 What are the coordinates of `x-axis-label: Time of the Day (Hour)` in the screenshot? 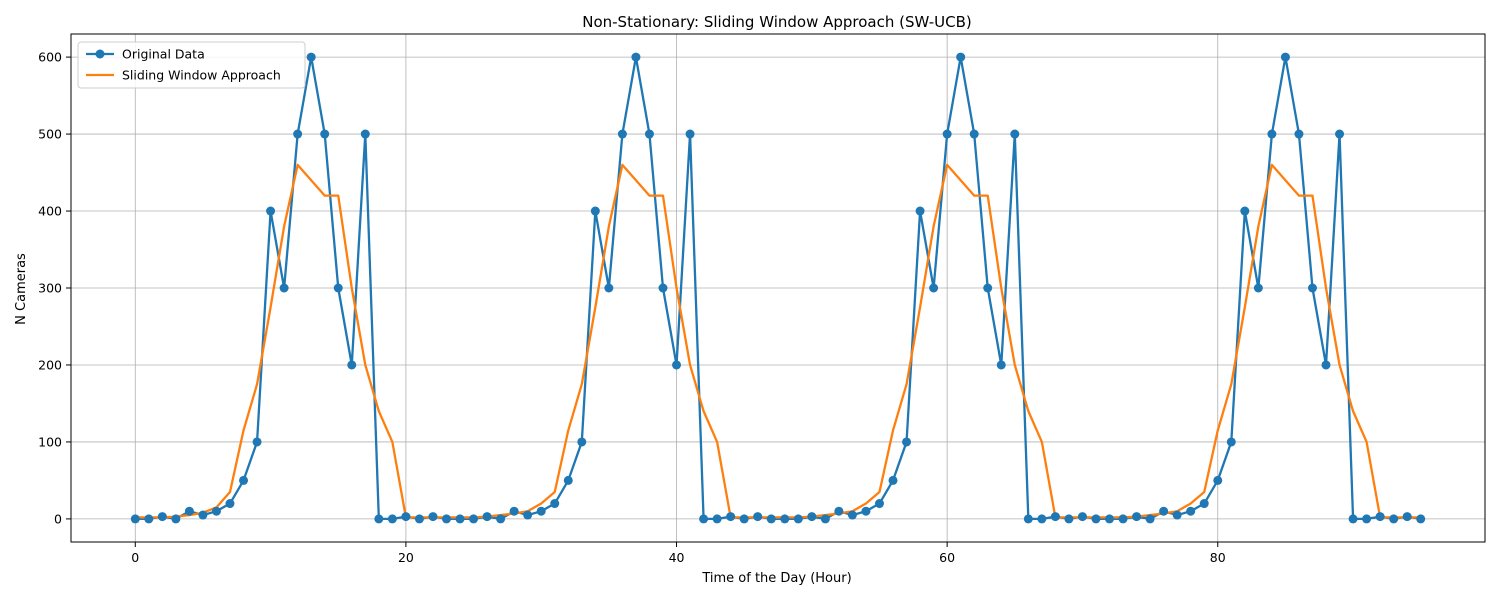 It's located at (776, 578).